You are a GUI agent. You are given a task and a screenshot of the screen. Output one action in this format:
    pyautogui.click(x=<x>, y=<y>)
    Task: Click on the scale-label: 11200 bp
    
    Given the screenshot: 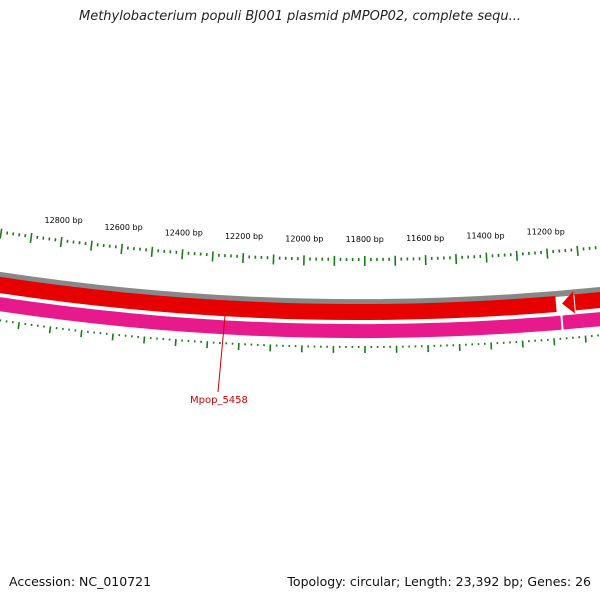 What is the action you would take?
    pyautogui.click(x=546, y=232)
    